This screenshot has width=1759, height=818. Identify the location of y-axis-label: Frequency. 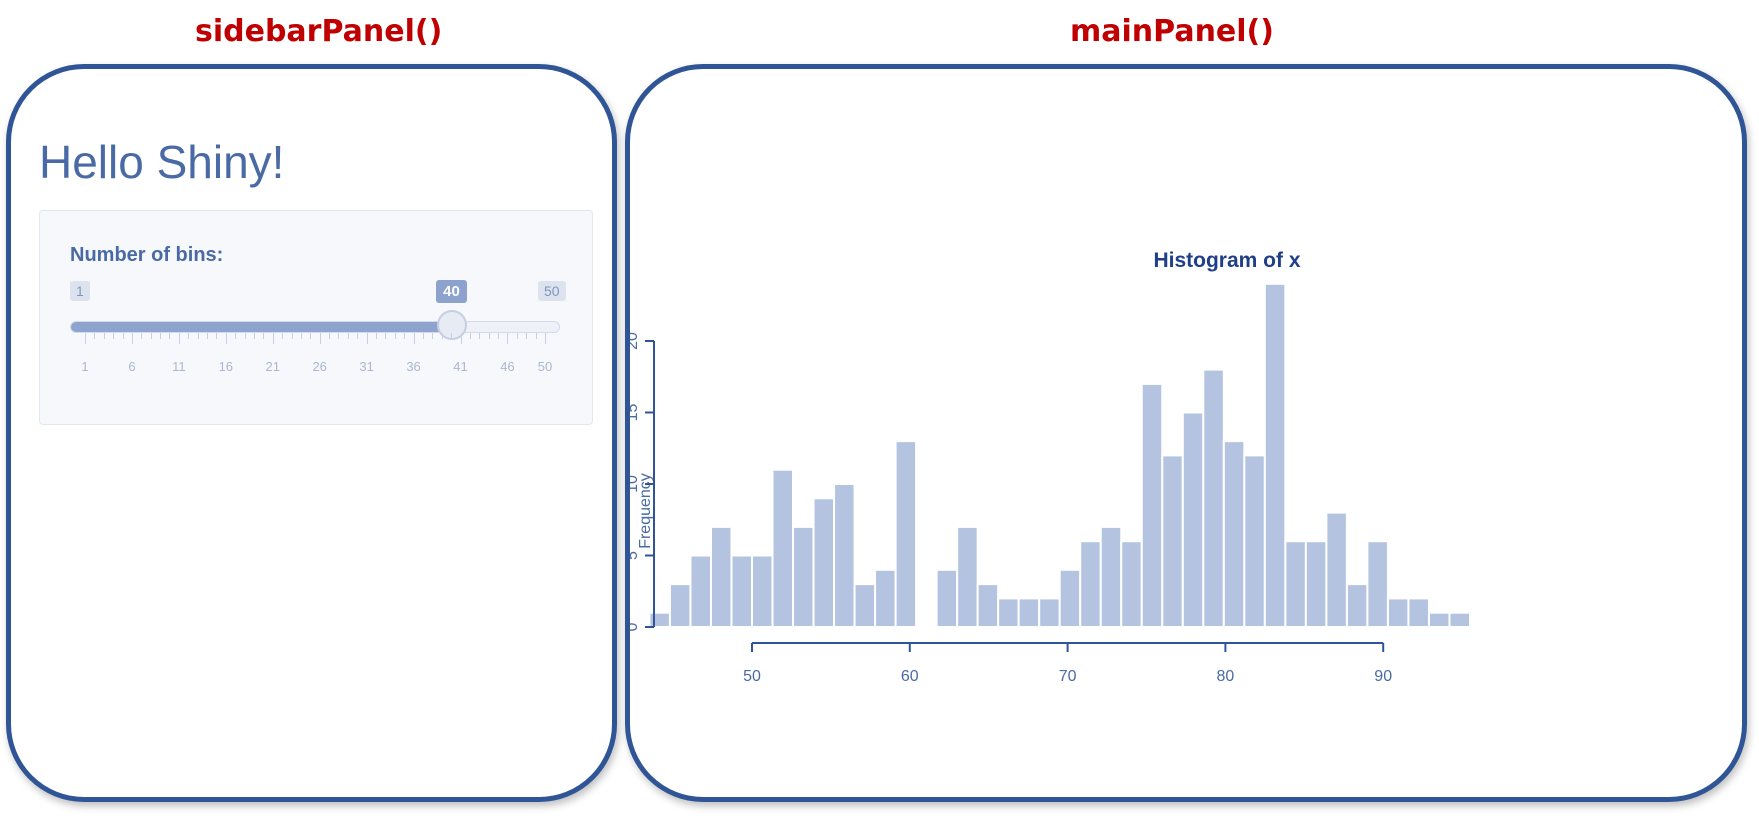
(645, 511).